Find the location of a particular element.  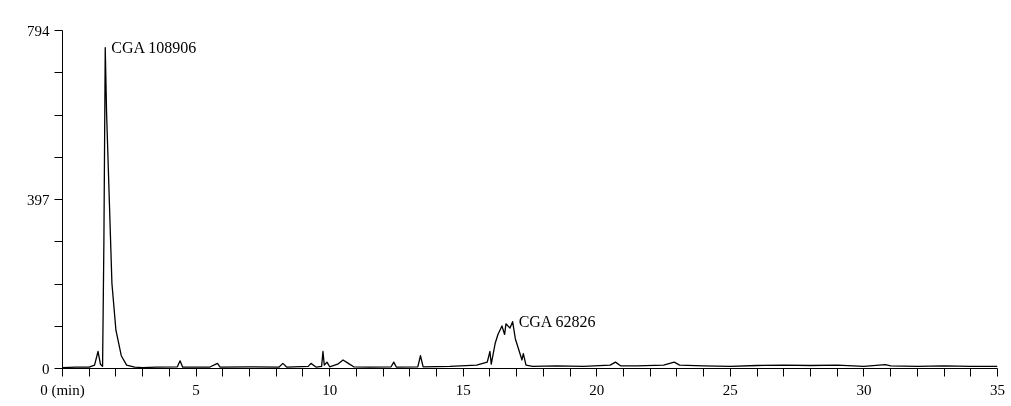

annotation: CGA 108906 is located at coordinates (154, 48).